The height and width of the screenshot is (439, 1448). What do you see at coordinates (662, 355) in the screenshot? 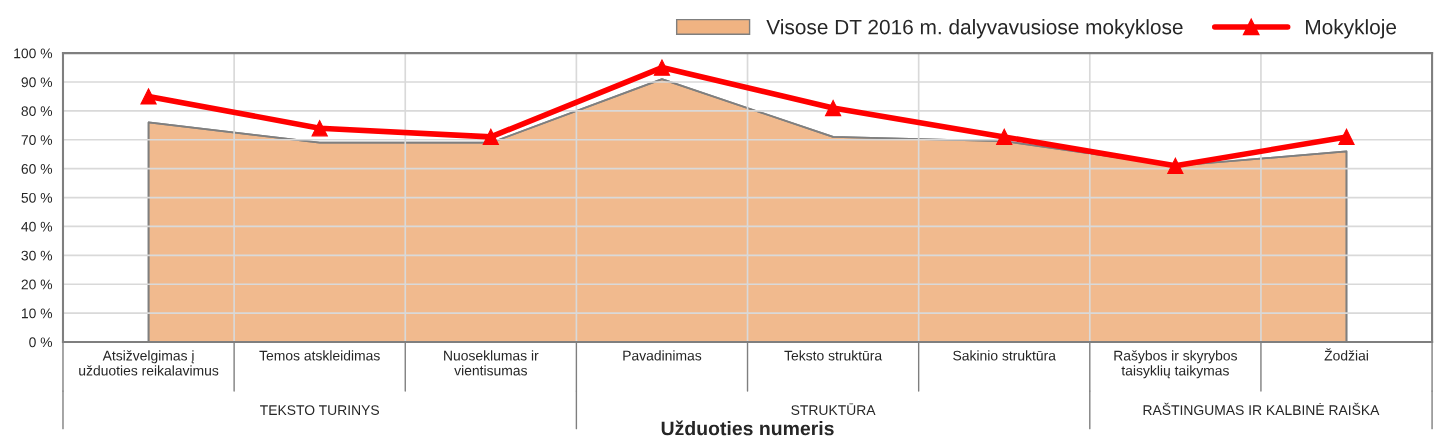
I see `x-tick-label: Pavadinimas` at bounding box center [662, 355].